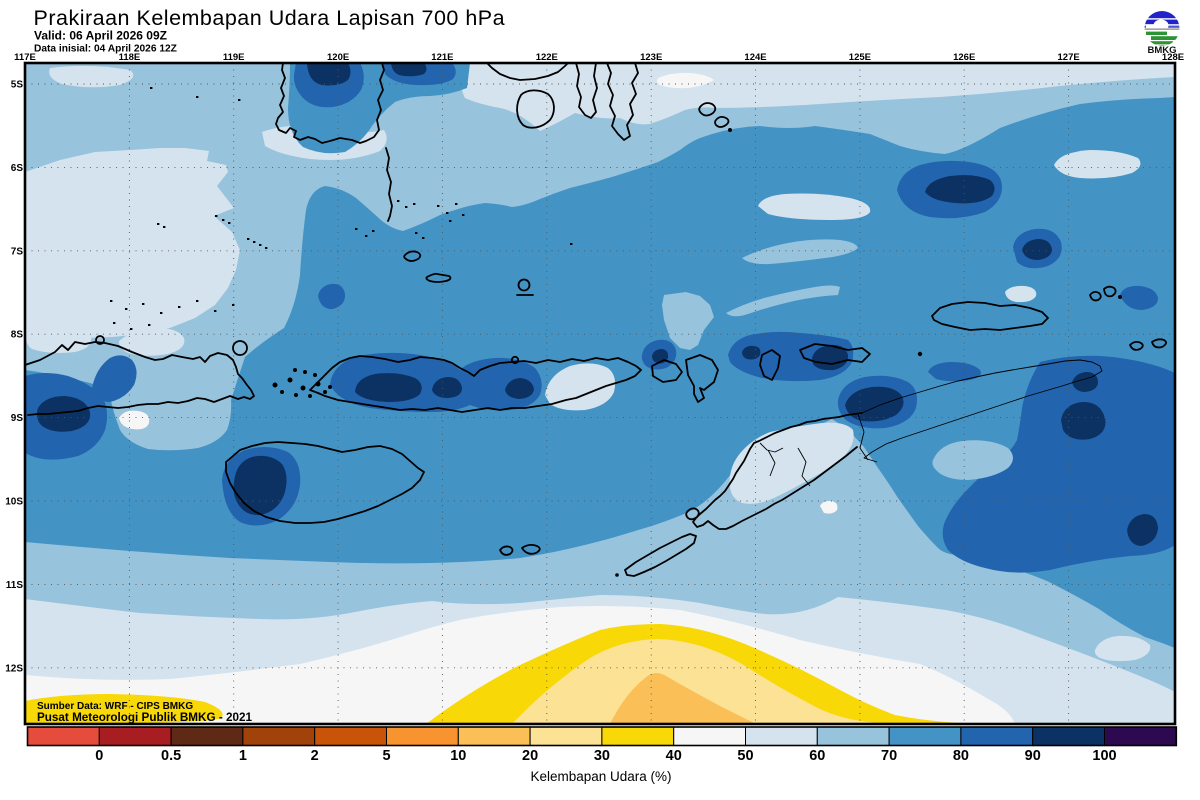  Describe the element at coordinates (961, 756) in the screenshot. I see `svg-text: 80` at that location.